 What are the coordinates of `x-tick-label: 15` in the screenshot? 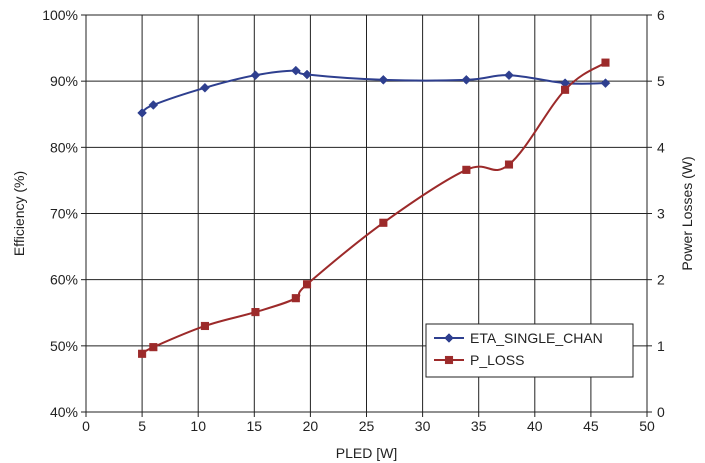 It's located at (255, 426).